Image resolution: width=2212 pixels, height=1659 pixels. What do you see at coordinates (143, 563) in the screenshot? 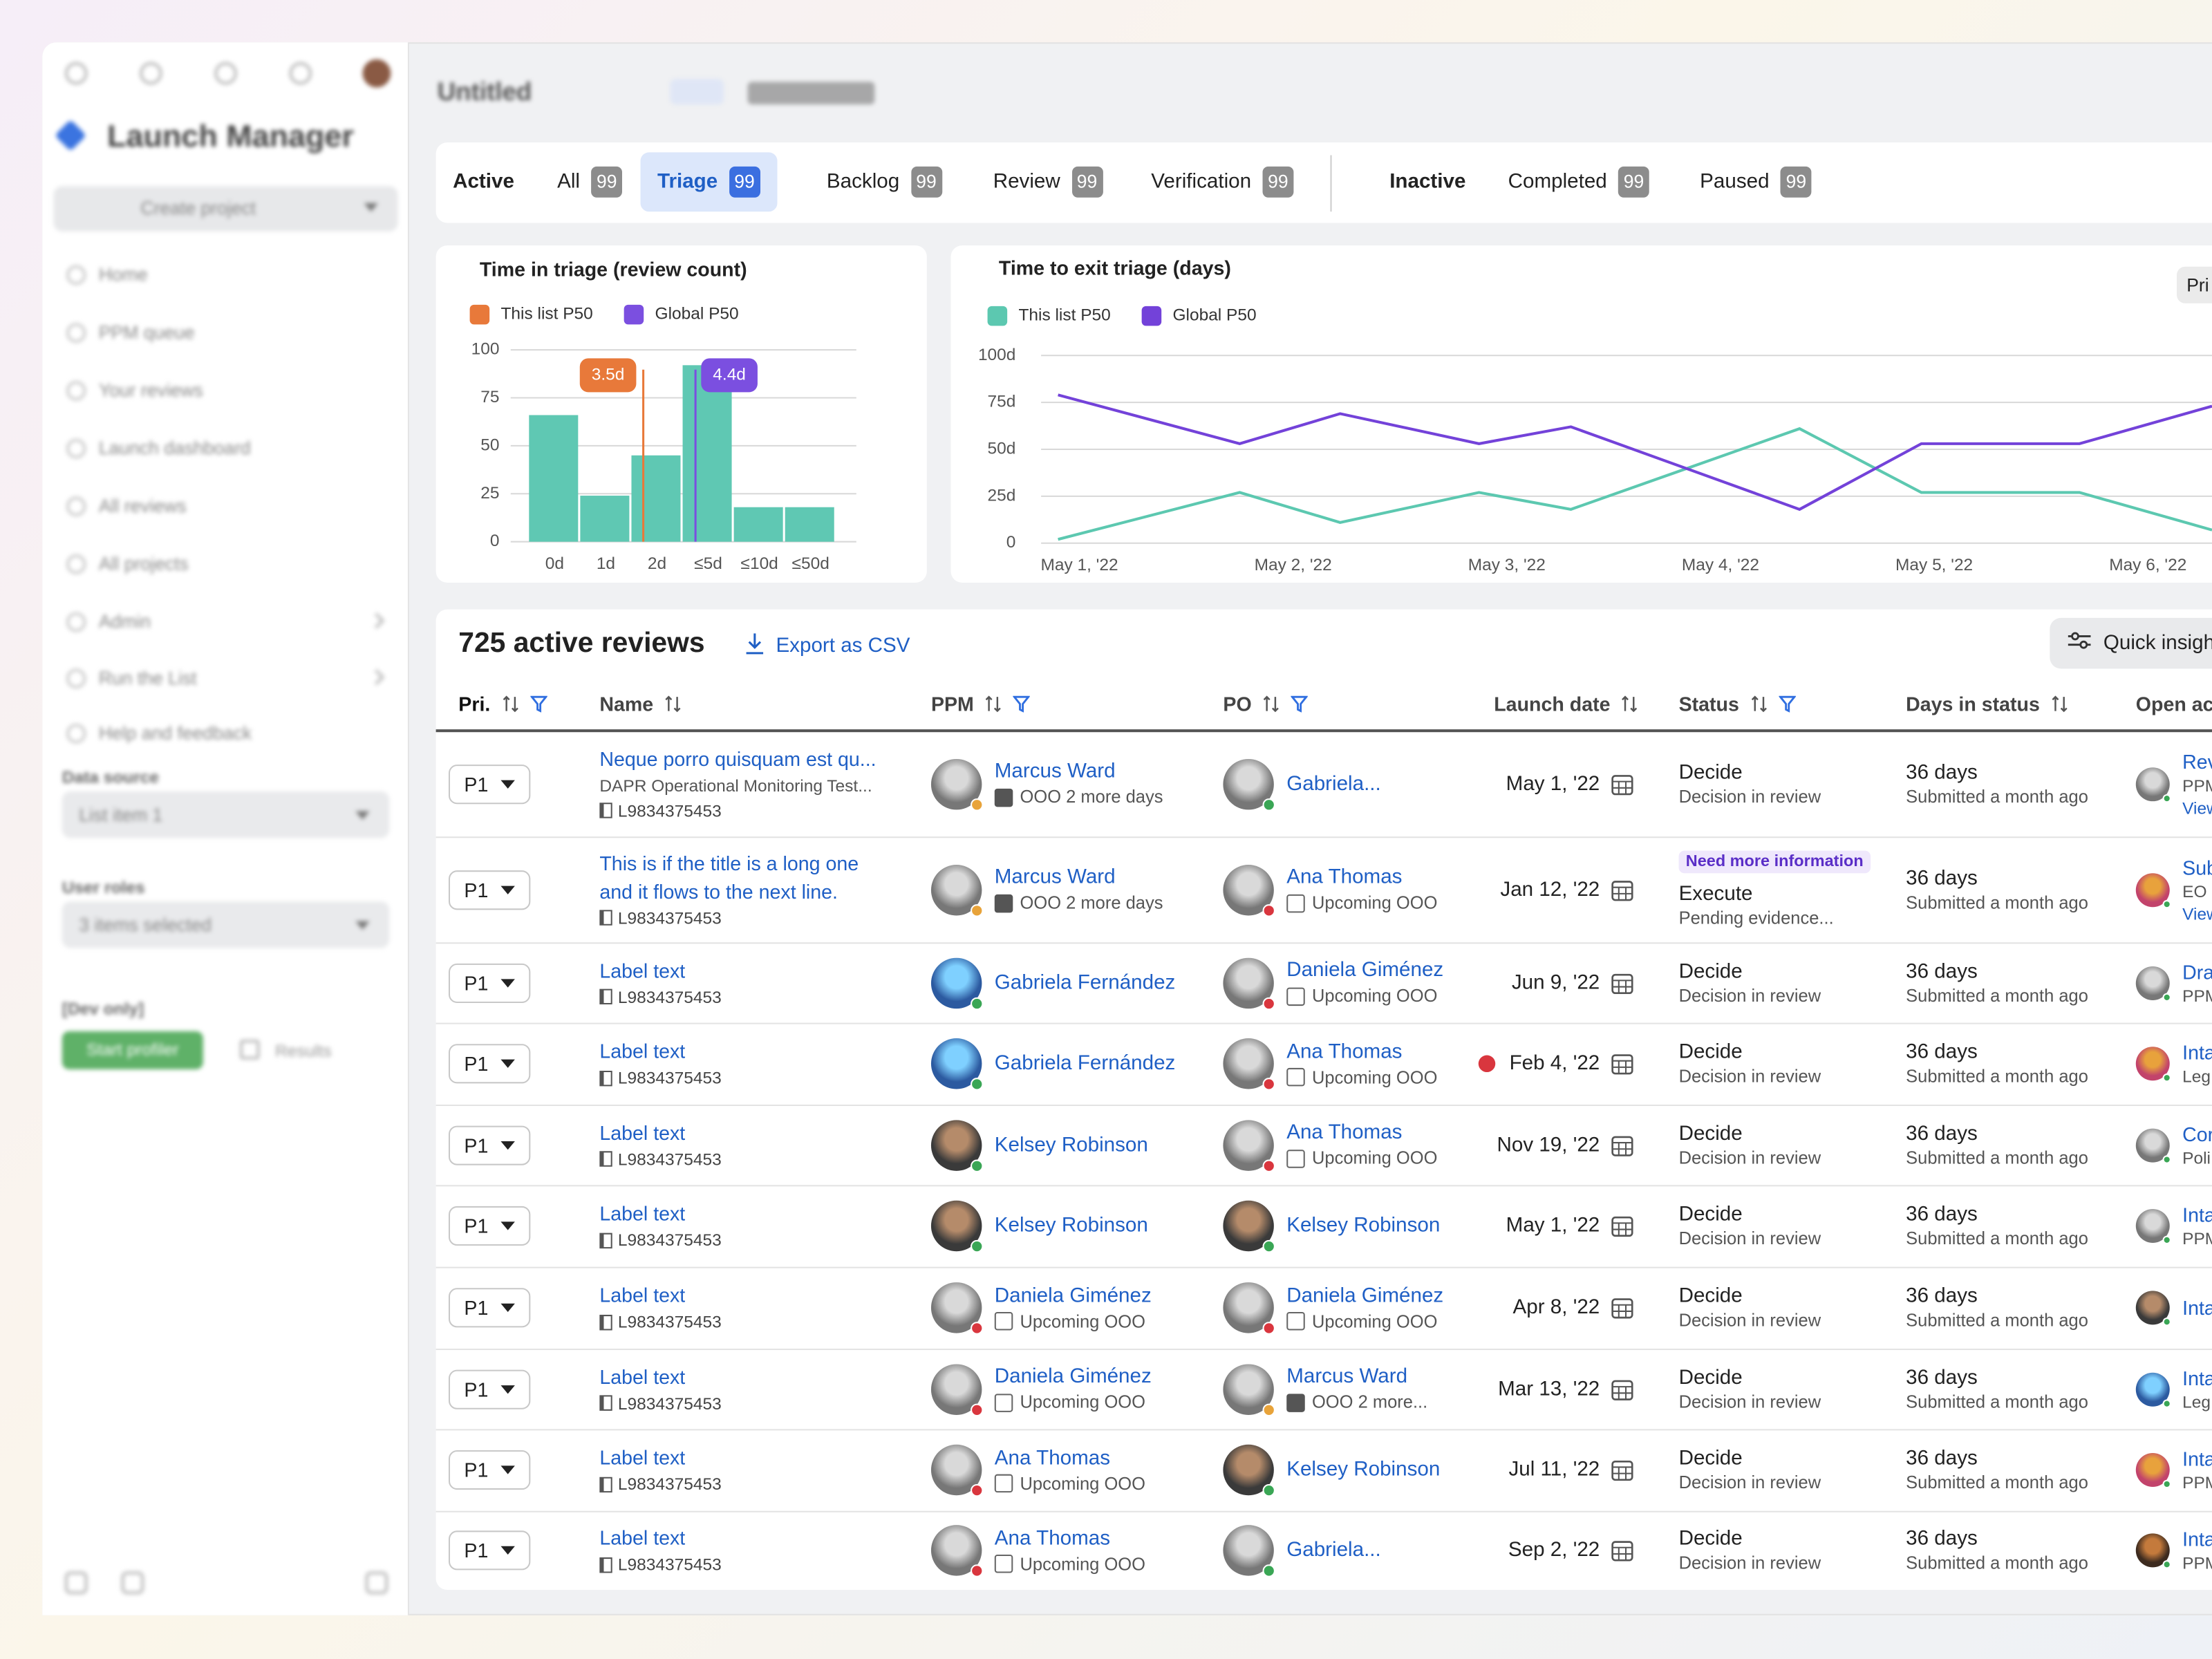
I see `nav-item: All projects` at bounding box center [143, 563].